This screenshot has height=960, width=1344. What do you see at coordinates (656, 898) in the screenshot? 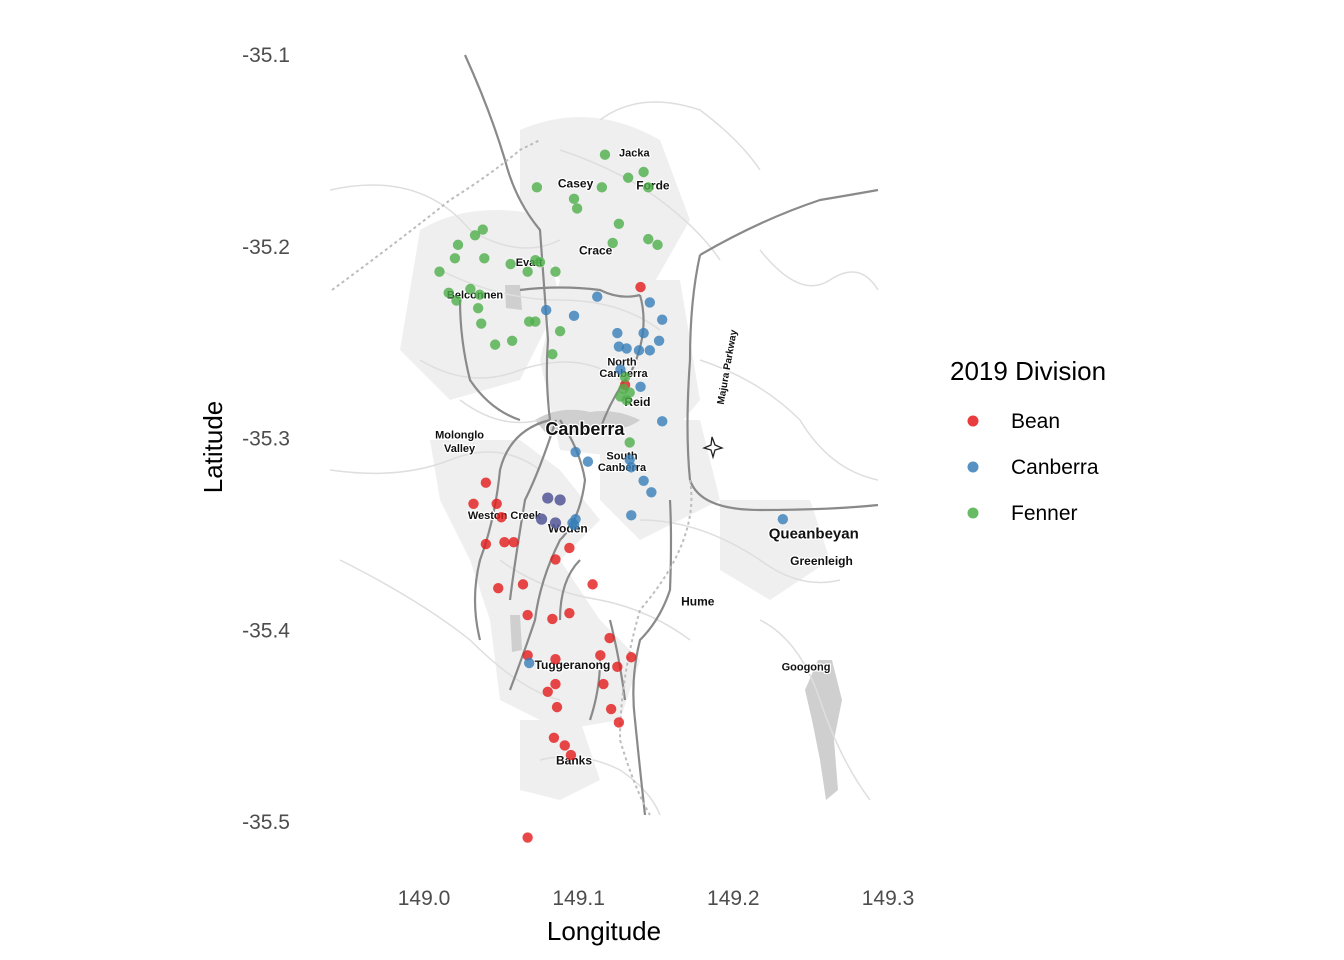
I see `x-axis-ticks: 149.0 149.1 149.2 149.3` at bounding box center [656, 898].